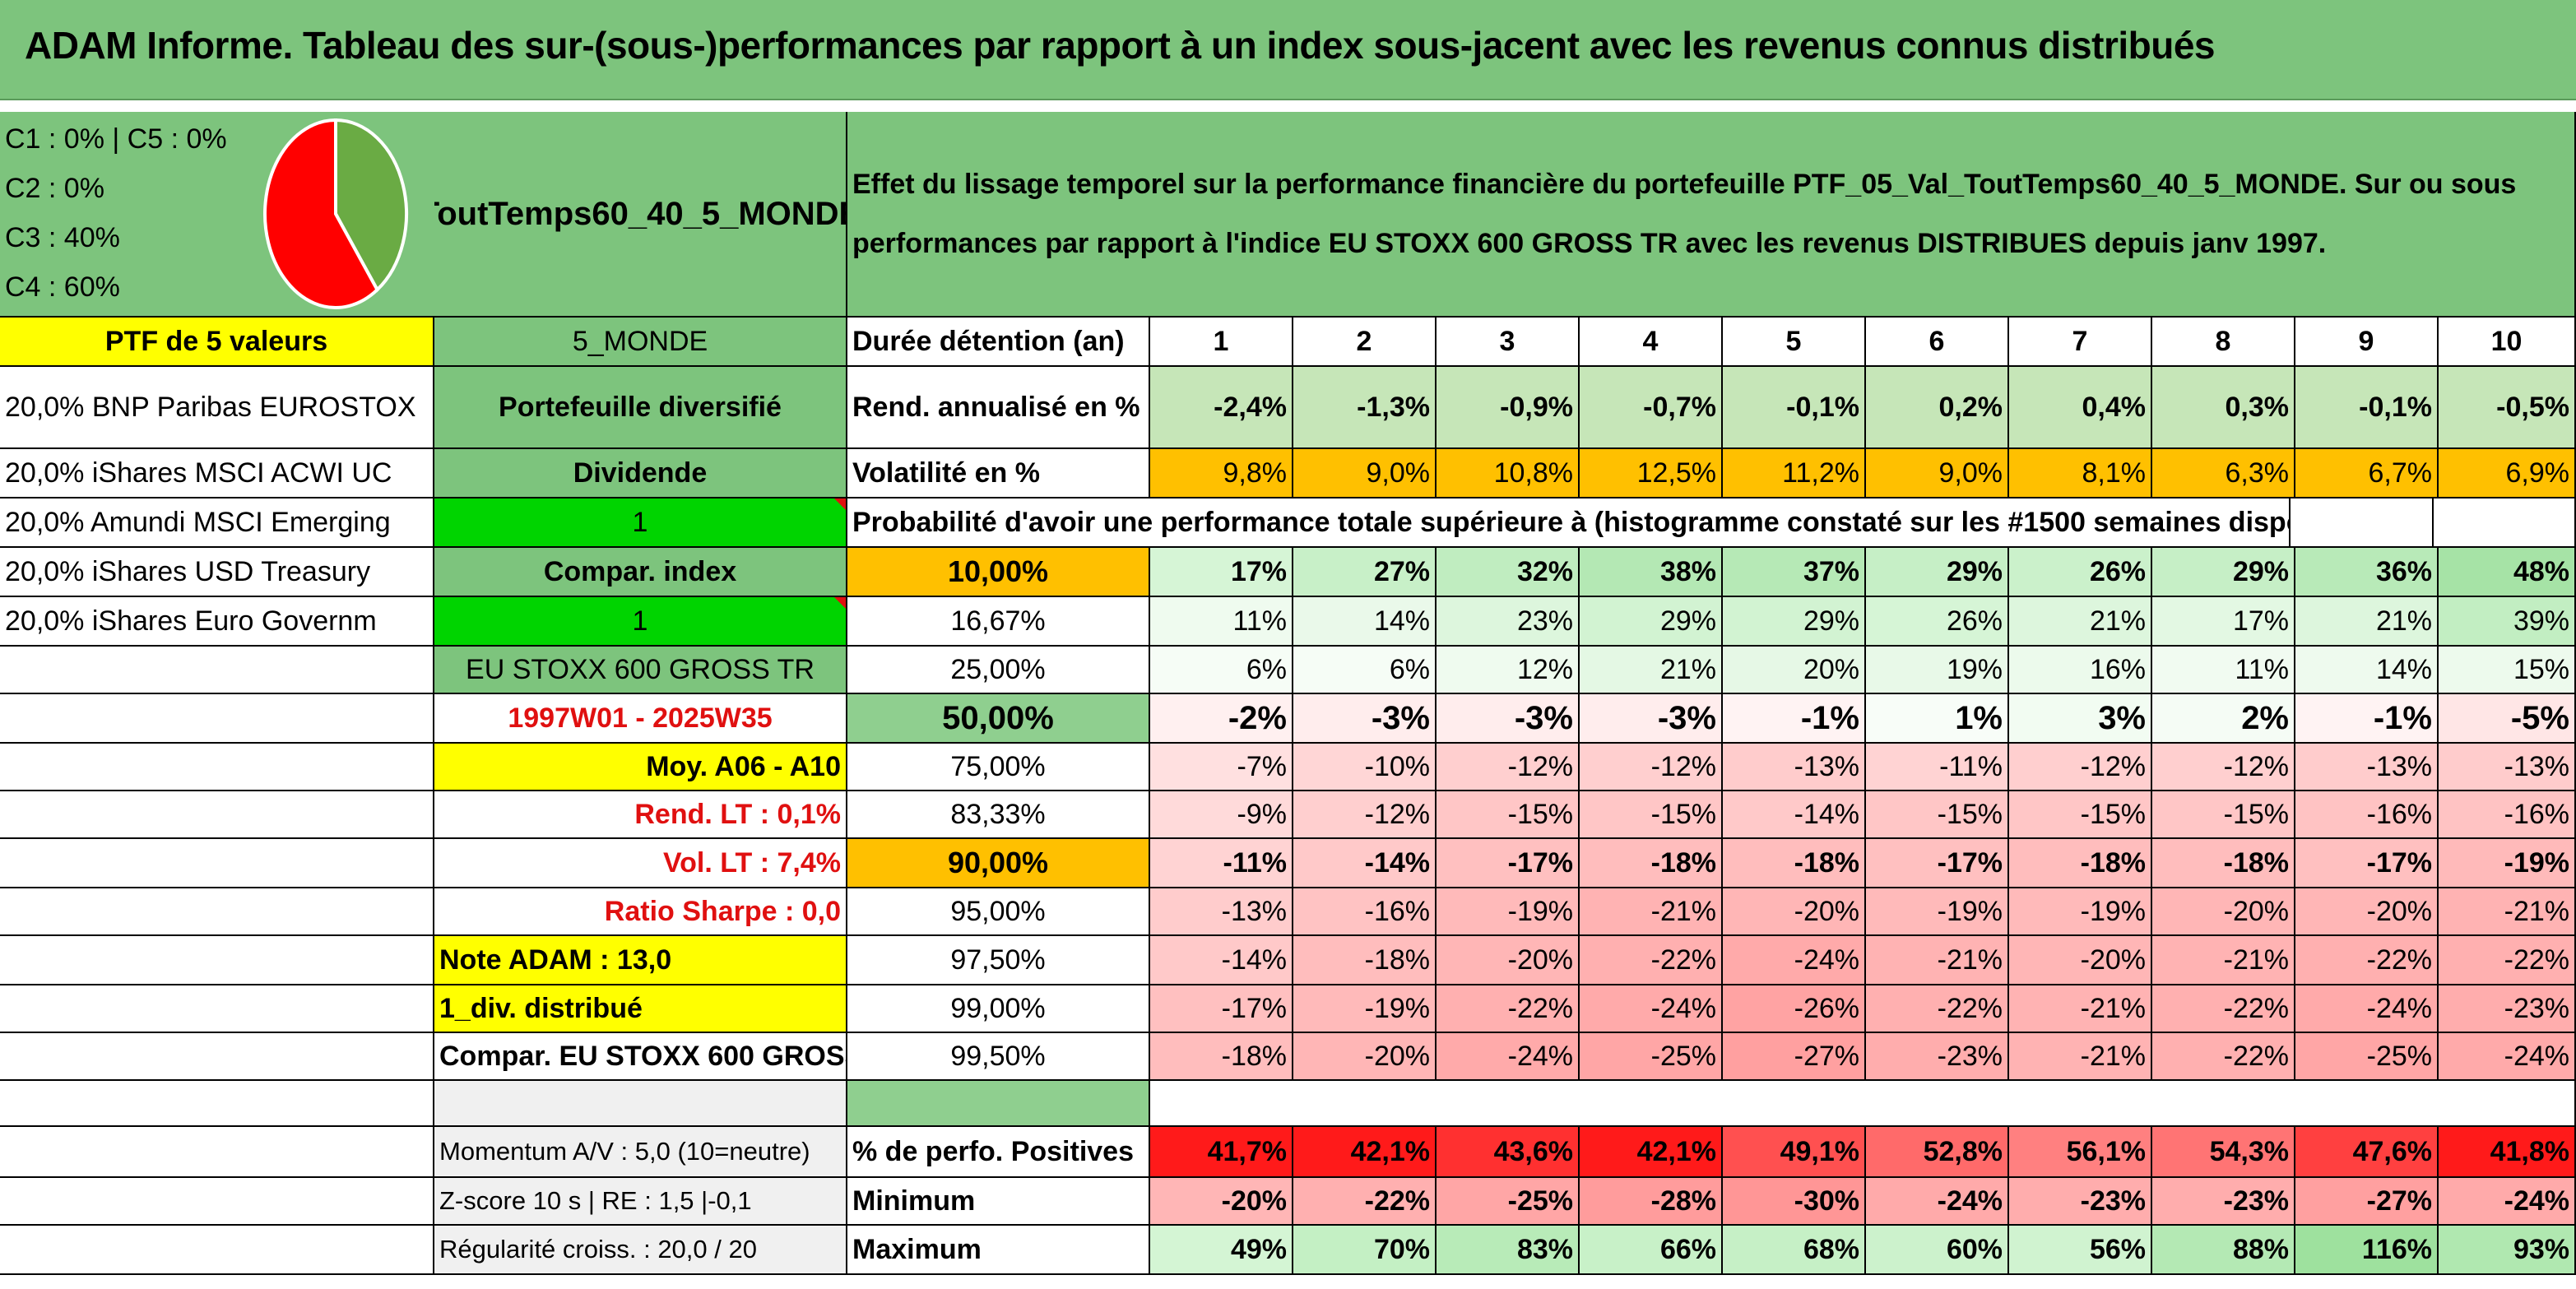 The width and height of the screenshot is (2576, 1289). I want to click on maximum-value-text: 93%, so click(2541, 1249).